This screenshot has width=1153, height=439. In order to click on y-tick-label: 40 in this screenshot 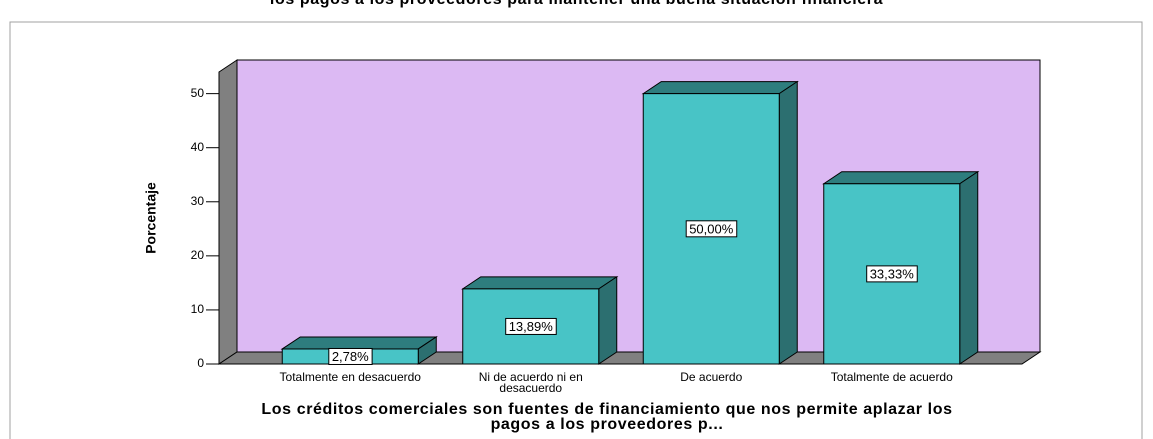, I will do `click(198, 147)`.